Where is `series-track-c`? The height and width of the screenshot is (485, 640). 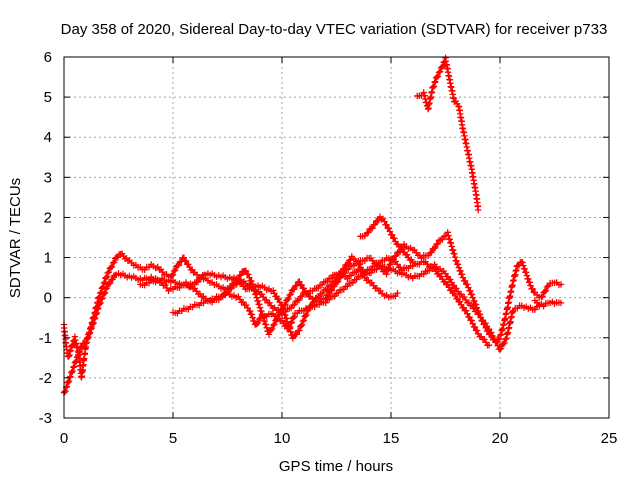 series-track-c is located at coordinates (340, 307).